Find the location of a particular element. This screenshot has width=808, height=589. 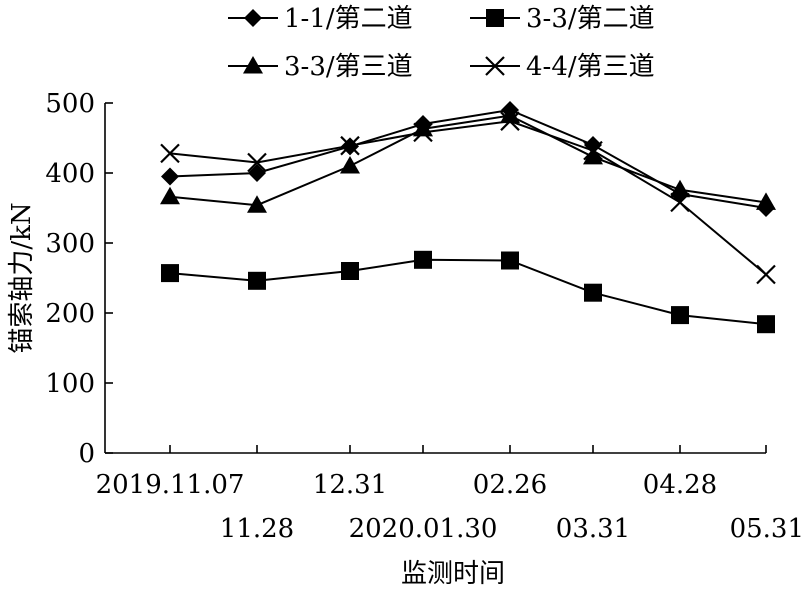

y-tick-label: 400 is located at coordinates (70, 174).